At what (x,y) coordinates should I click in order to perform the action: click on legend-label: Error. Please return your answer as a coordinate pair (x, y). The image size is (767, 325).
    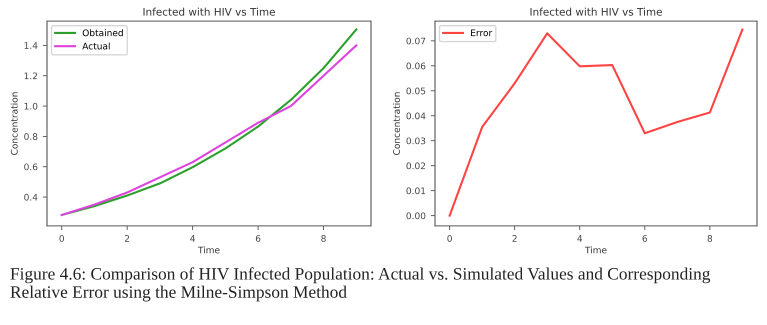
    Looking at the image, I should click on (481, 33).